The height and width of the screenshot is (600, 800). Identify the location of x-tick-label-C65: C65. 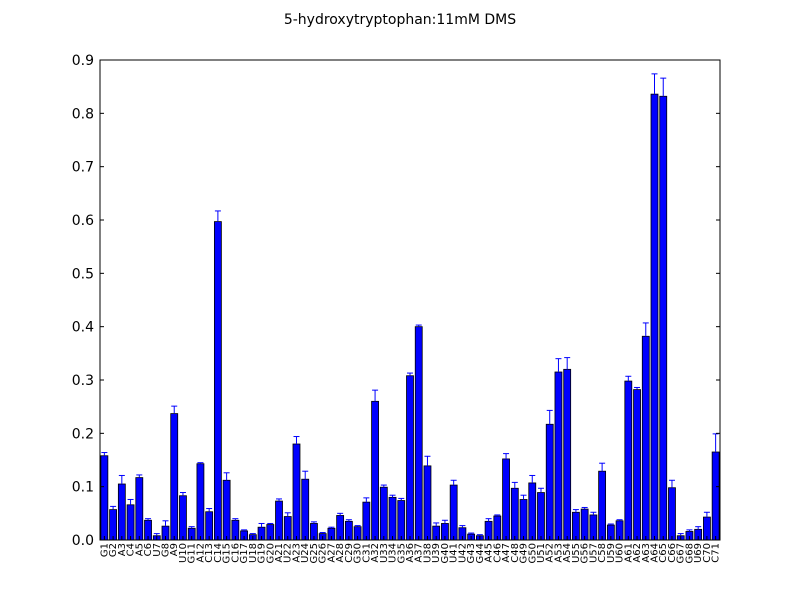
(663, 553).